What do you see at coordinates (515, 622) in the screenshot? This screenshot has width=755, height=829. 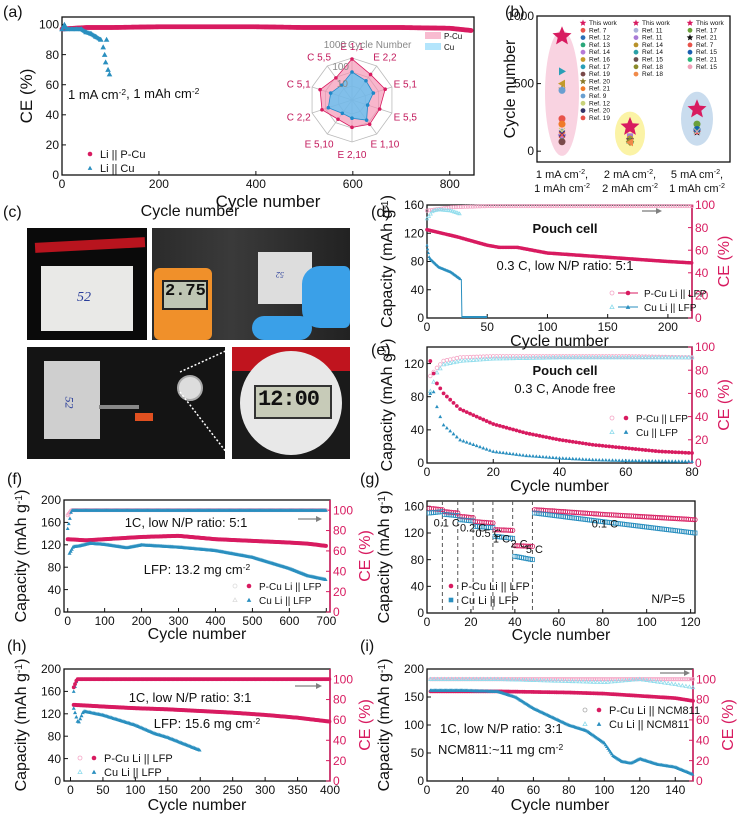 I see `x-tick-label: 40` at bounding box center [515, 622].